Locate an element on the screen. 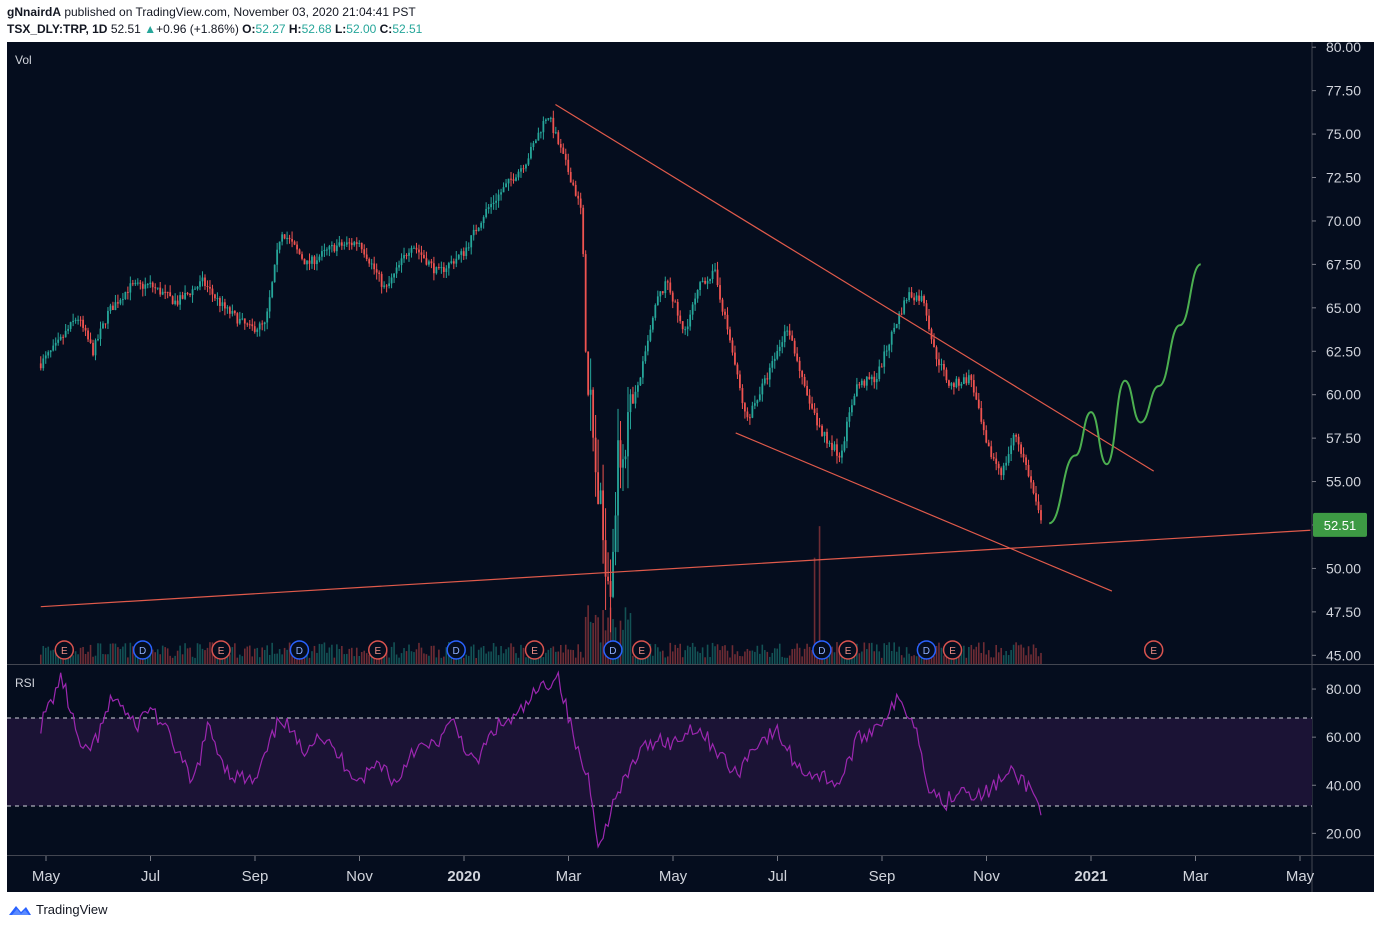 This screenshot has width=1381, height=930. event-marker-label: D is located at coordinates (456, 651).